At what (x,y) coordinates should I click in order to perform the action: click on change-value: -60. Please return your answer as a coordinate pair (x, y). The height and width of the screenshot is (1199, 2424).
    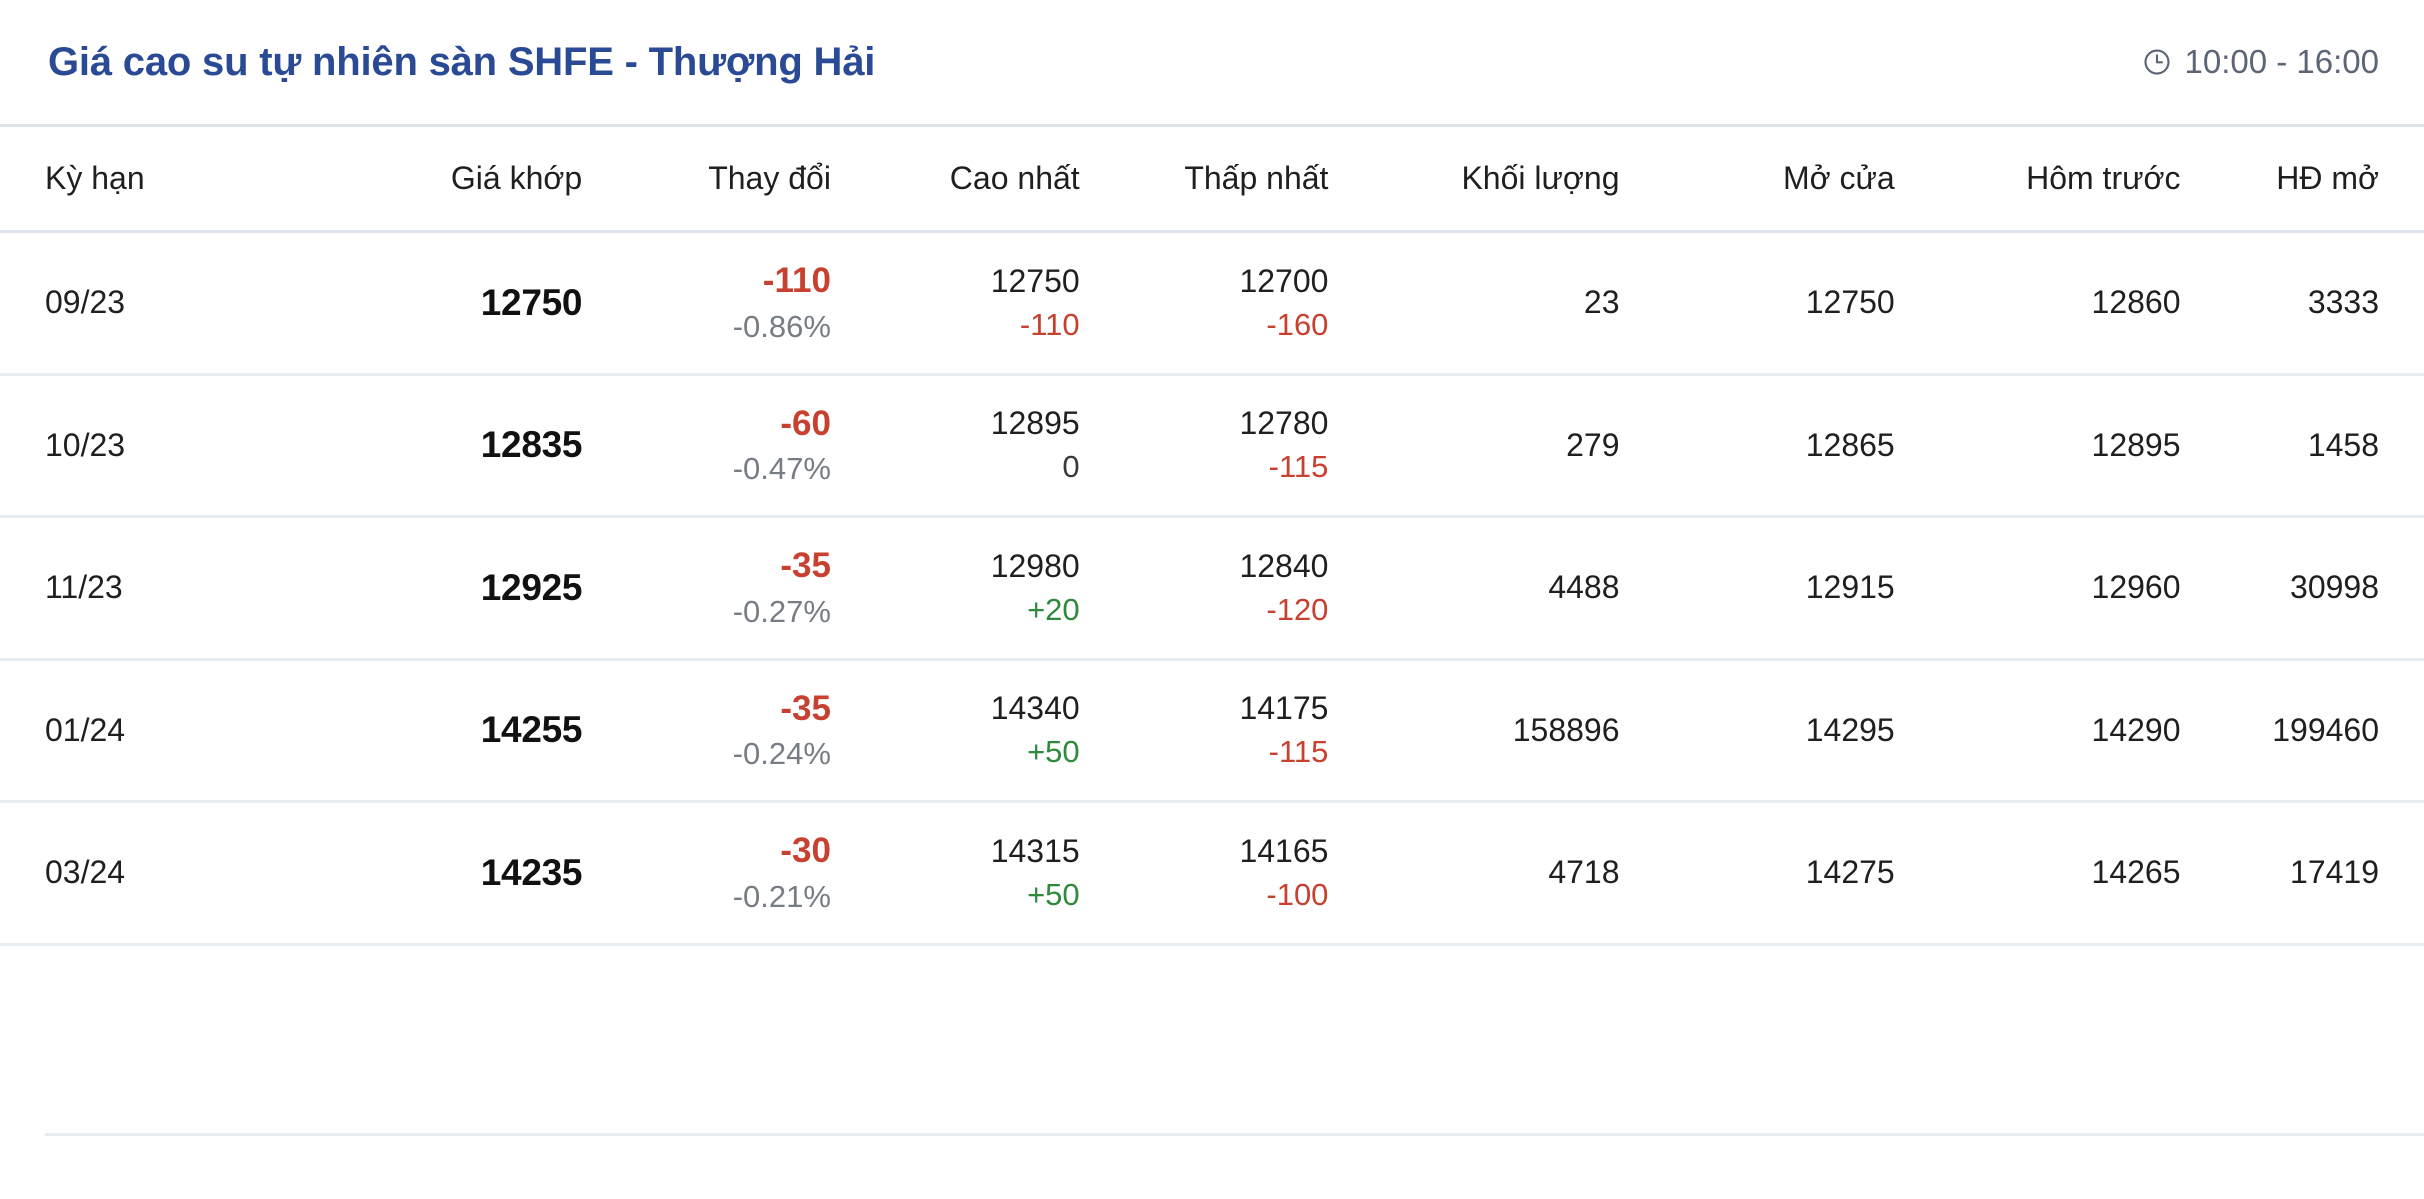
    Looking at the image, I should click on (805, 423).